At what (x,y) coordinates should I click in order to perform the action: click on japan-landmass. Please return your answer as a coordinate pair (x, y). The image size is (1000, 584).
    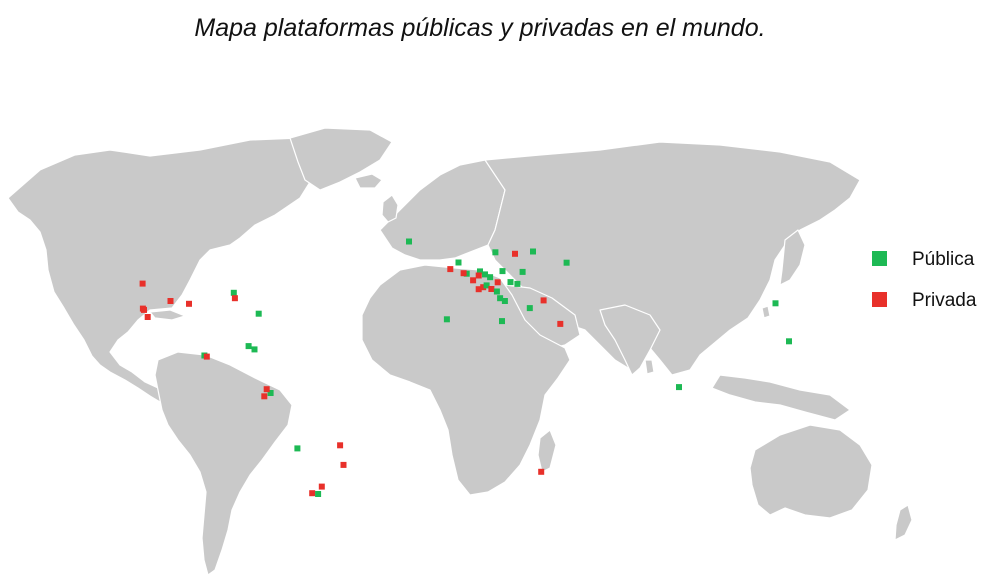
    Looking at the image, I should click on (792, 257).